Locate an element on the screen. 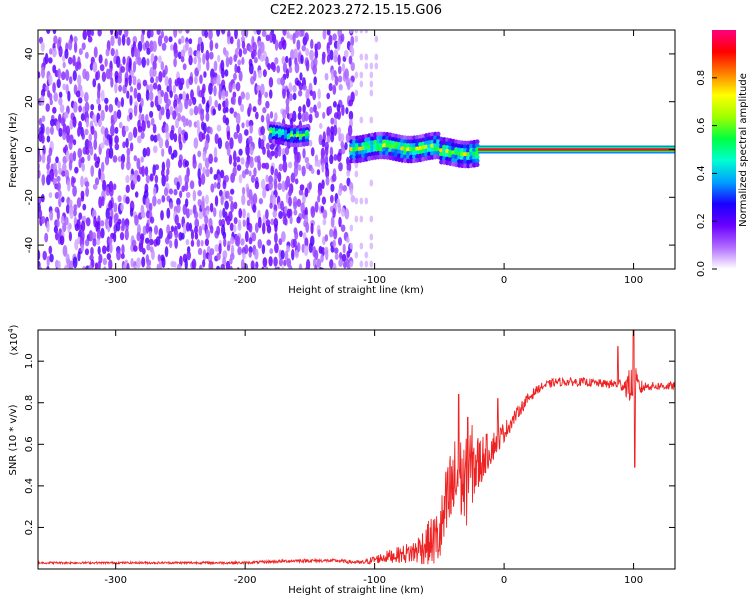 This screenshot has height=600, width=750. snr-multiplier-label: (x104) is located at coordinates (13, 339).